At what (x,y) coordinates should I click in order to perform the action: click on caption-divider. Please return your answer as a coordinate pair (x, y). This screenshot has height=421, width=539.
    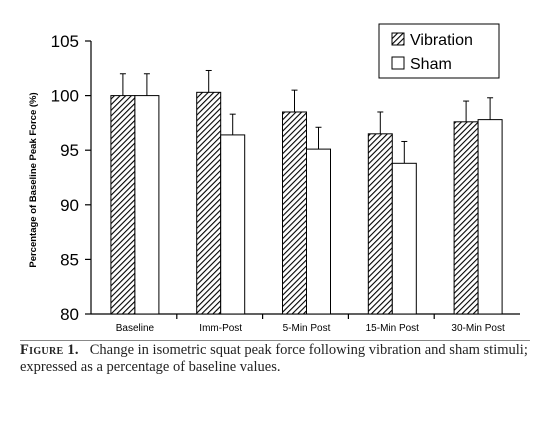
    Looking at the image, I should click on (275, 340).